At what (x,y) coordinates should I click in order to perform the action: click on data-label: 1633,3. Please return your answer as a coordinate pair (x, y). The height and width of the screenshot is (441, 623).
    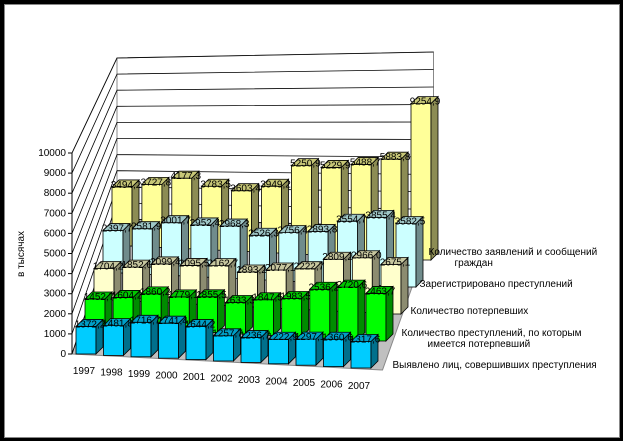
    Looking at the image, I should click on (239, 300).